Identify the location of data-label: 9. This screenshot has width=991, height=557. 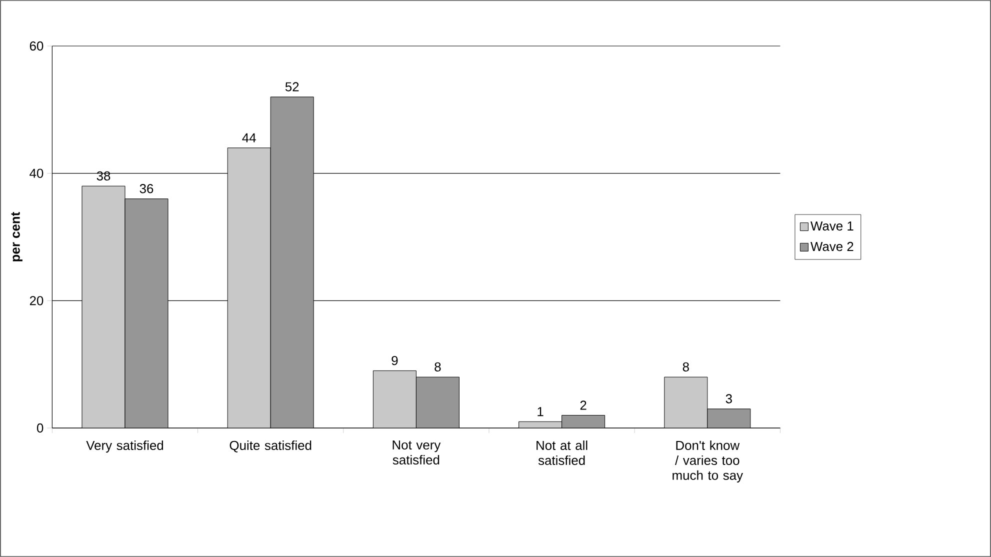
(395, 361).